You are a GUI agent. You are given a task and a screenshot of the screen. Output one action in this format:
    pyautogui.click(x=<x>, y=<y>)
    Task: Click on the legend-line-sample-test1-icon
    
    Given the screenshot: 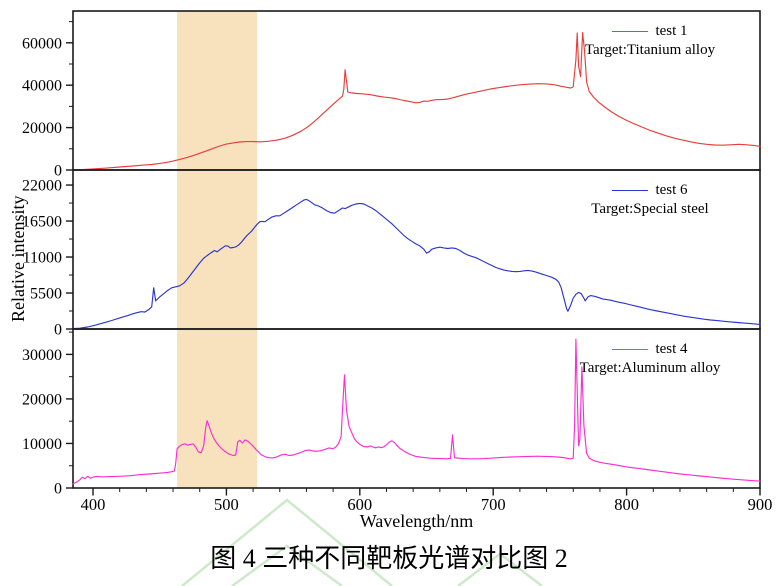 What is the action you would take?
    pyautogui.click(x=630, y=31)
    